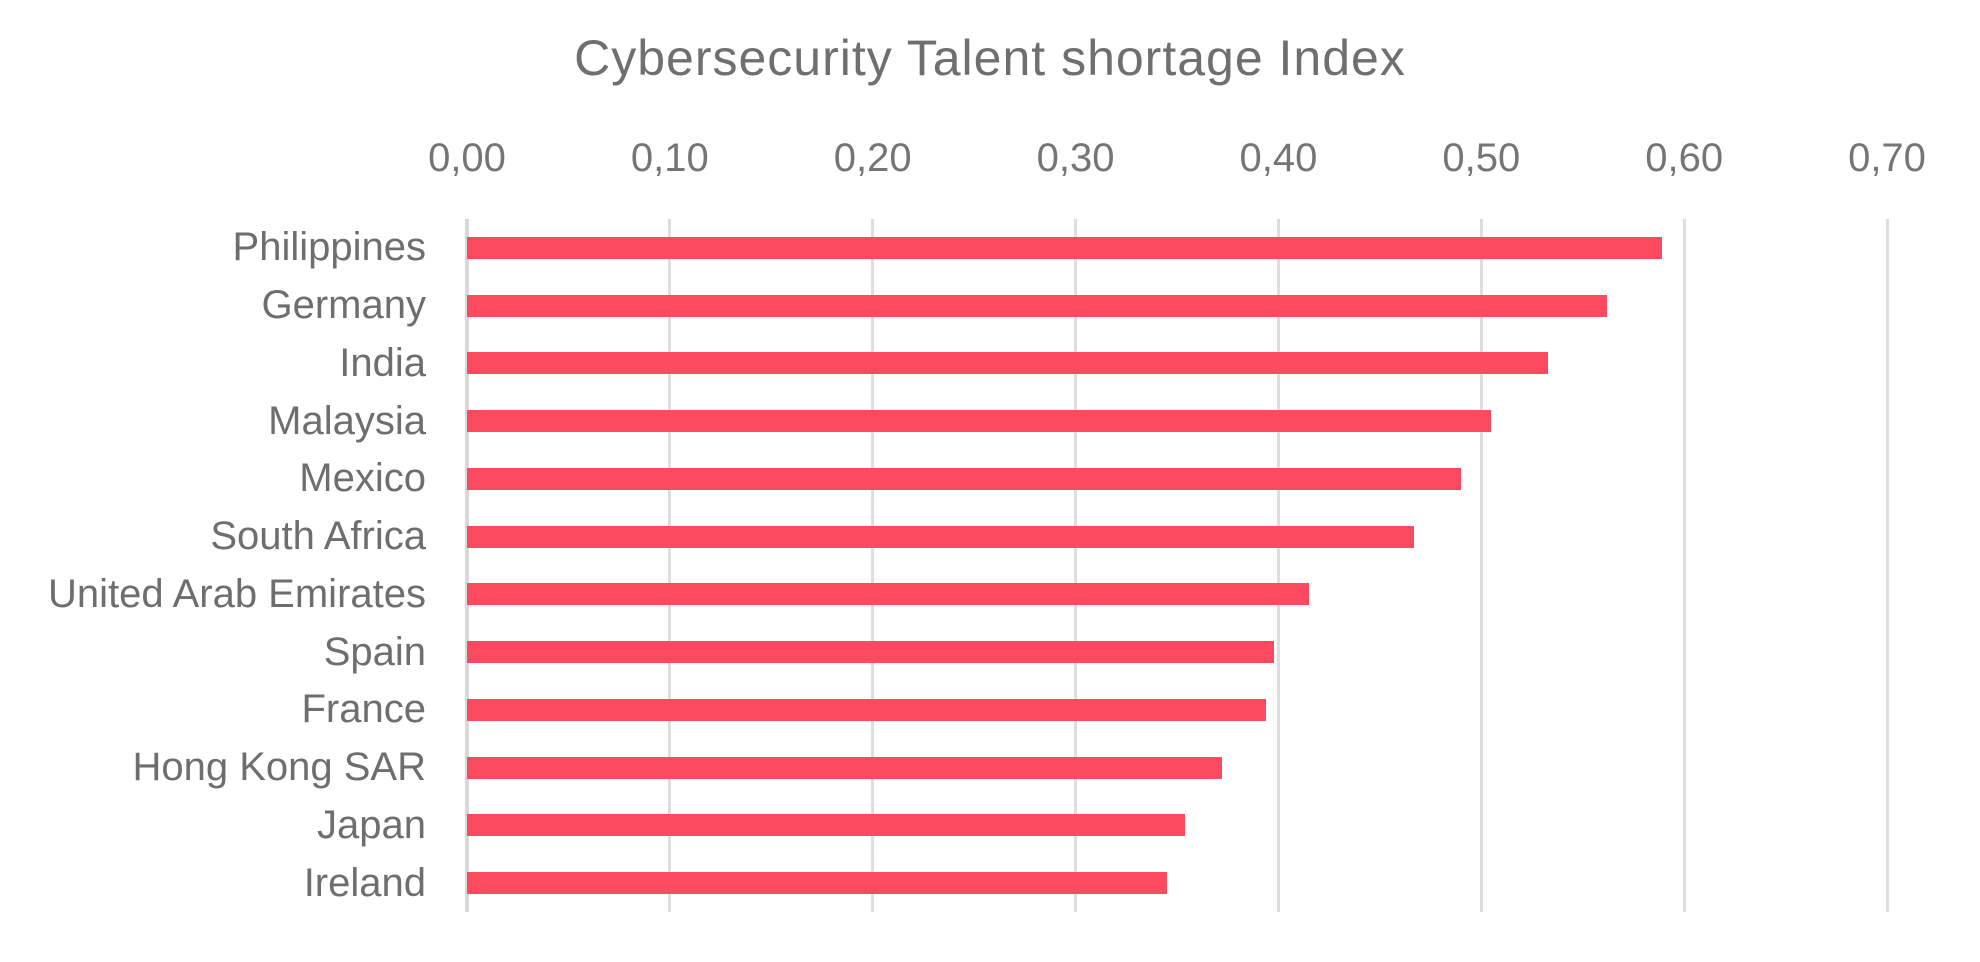 This screenshot has width=1980, height=962. I want to click on bar-india, so click(1008, 363).